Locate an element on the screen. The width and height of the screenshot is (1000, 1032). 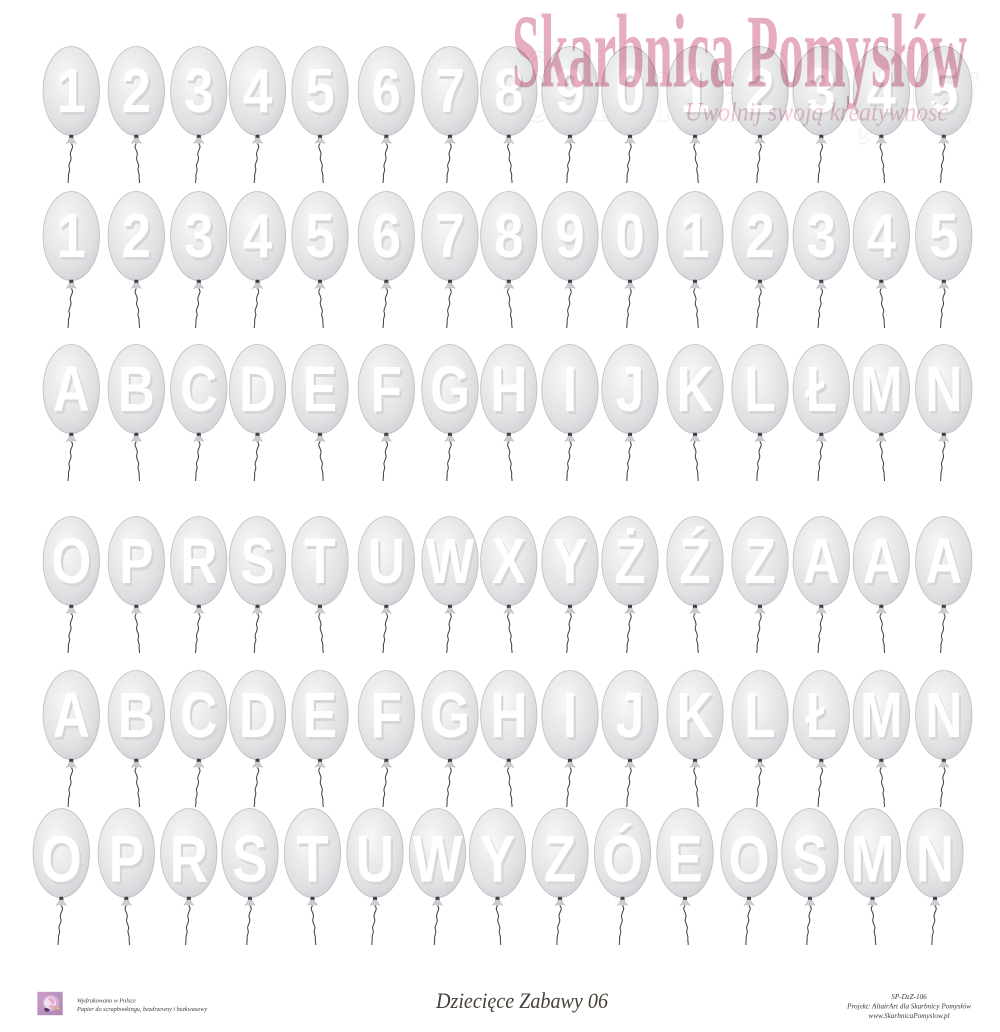
svg-text: Skarbnica Pomysłów is located at coordinates (739, 55).